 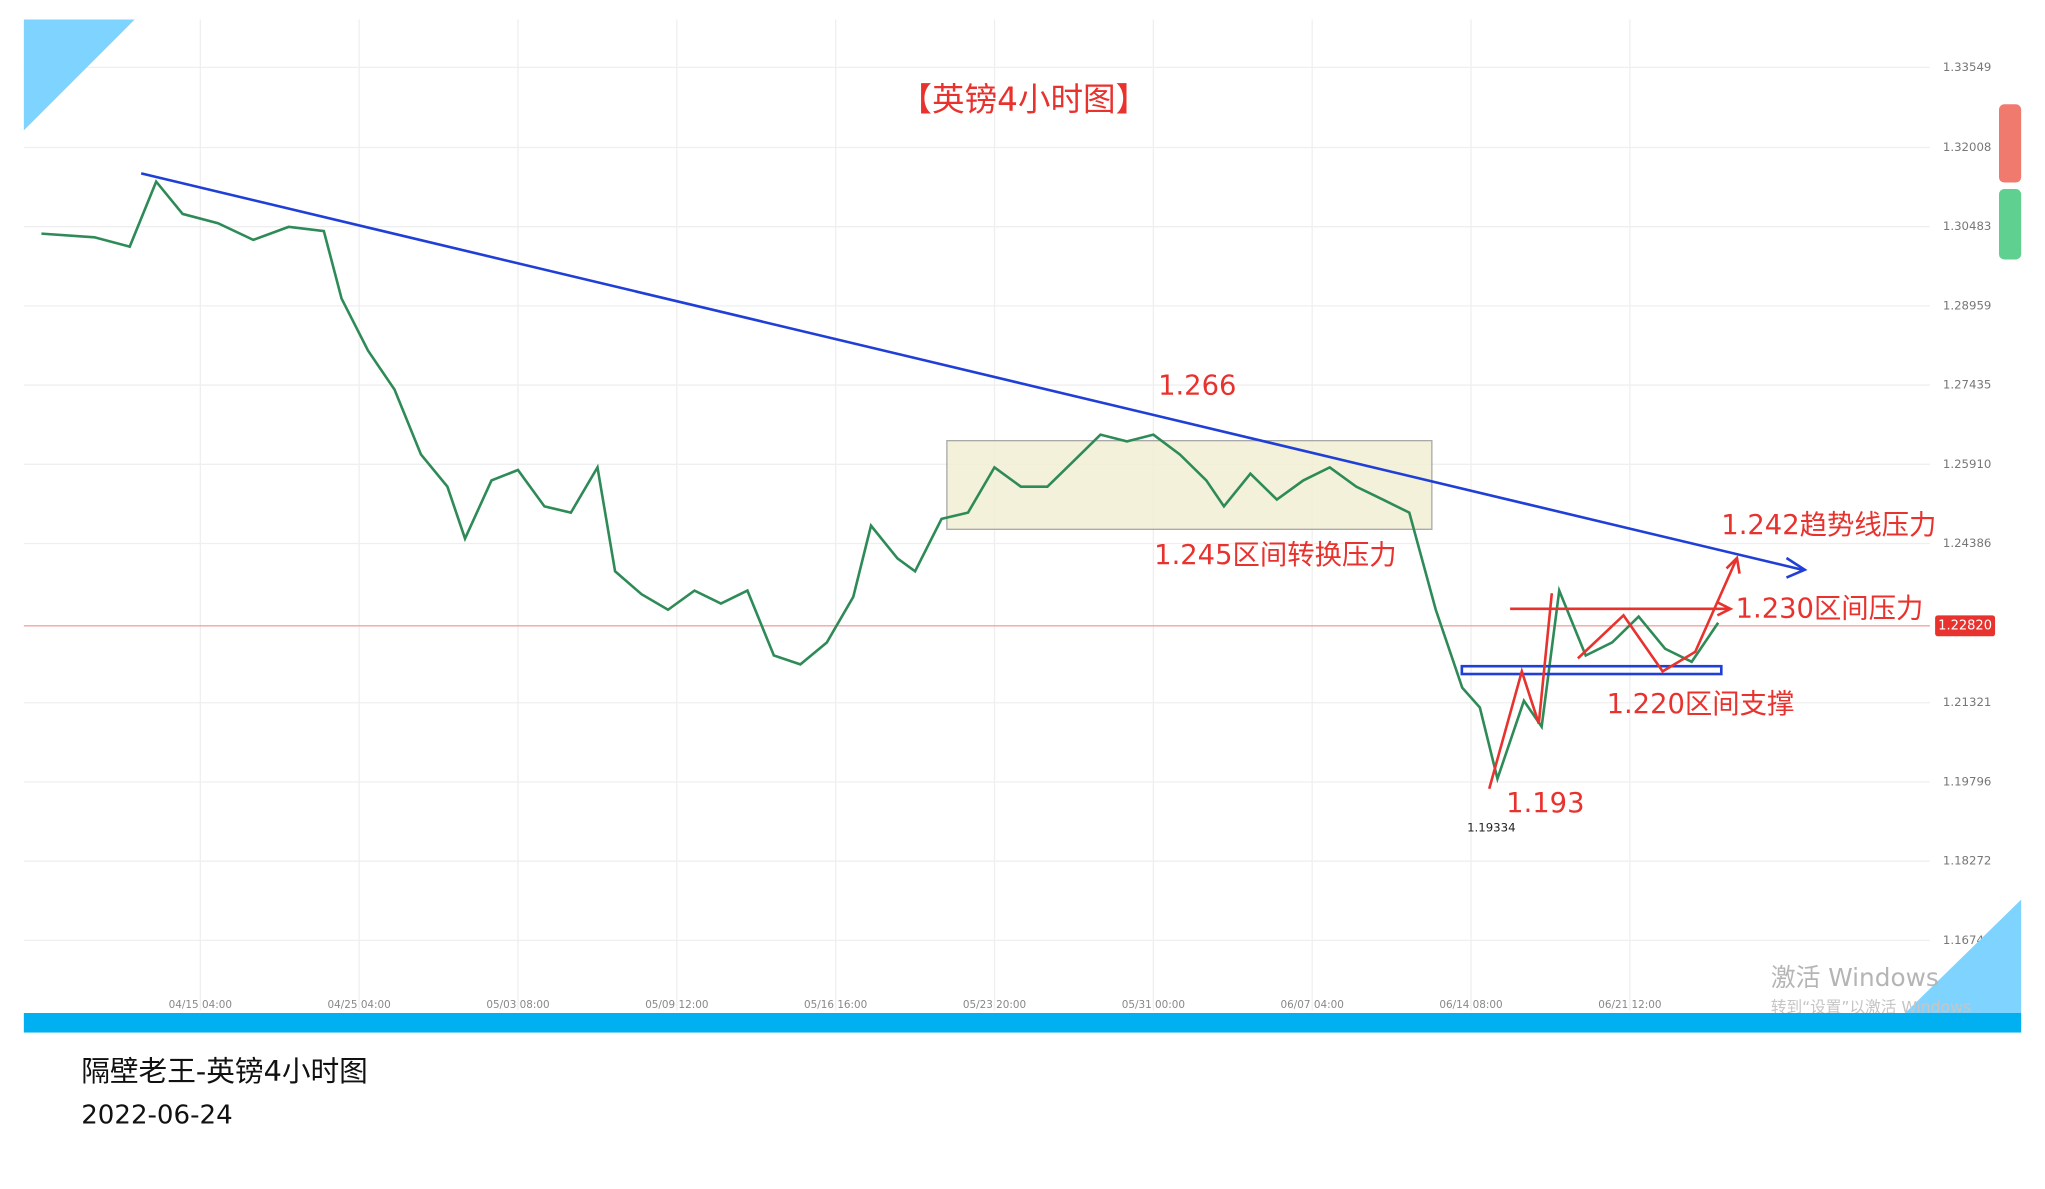 I want to click on x-tick-label: 05/31 00:00, so click(x=1153, y=1005).